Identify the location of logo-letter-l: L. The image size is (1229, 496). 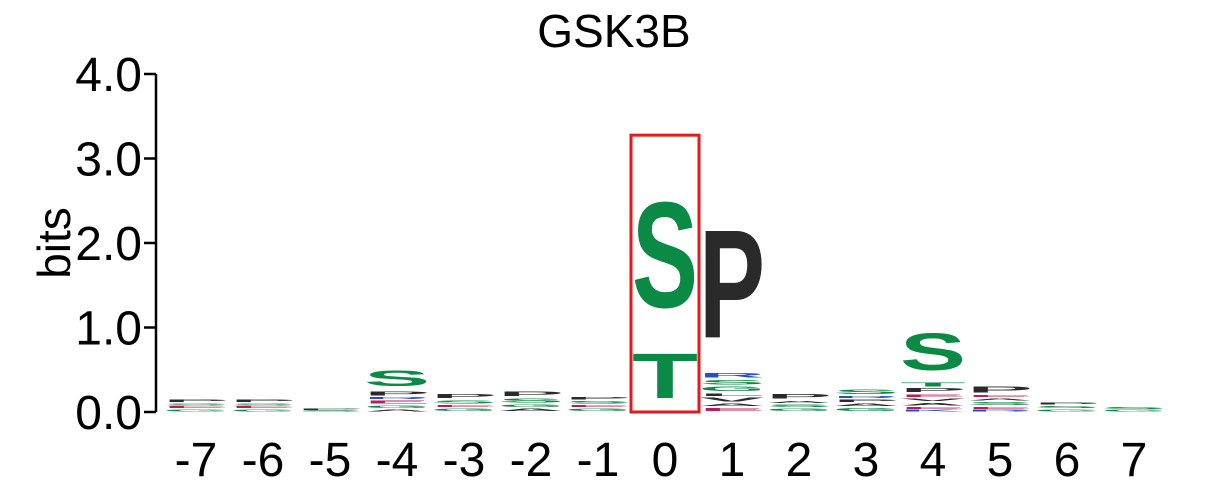
(732, 395).